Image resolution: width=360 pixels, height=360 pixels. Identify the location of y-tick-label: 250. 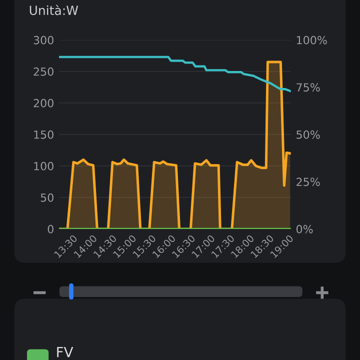
(44, 71).